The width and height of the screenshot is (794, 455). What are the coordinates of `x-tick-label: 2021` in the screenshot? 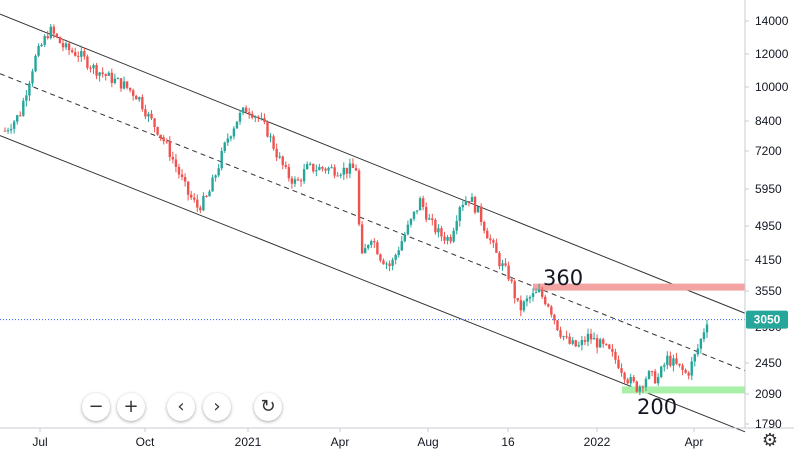 It's located at (248, 442).